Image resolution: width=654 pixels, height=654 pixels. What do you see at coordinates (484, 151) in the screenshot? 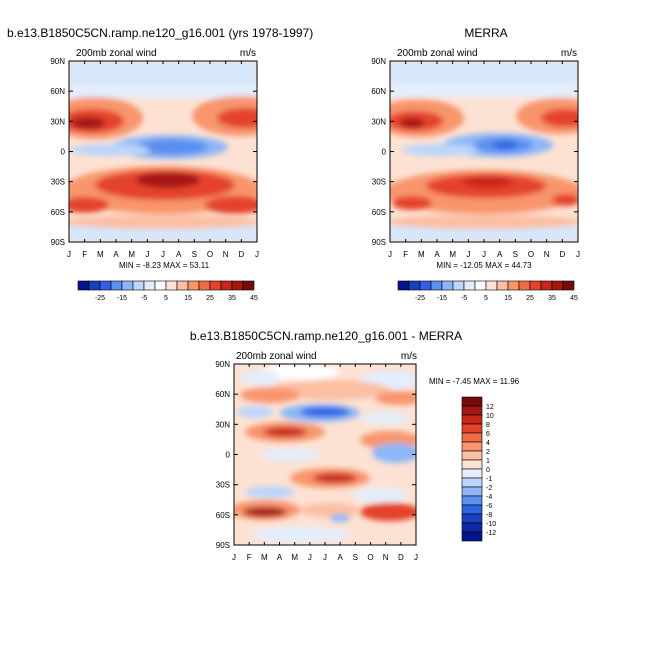
I see `panel-merra-heatmap` at bounding box center [484, 151].